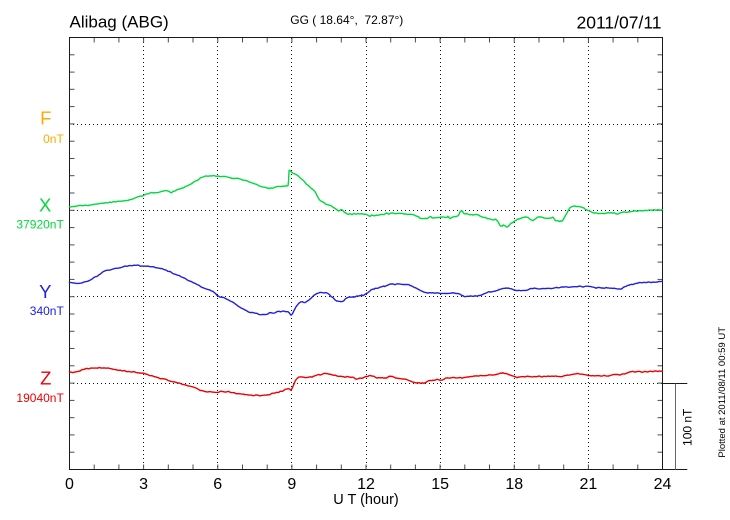  Describe the element at coordinates (619, 23) in the screenshot. I see `svg-text: 2011/07/11` at that location.